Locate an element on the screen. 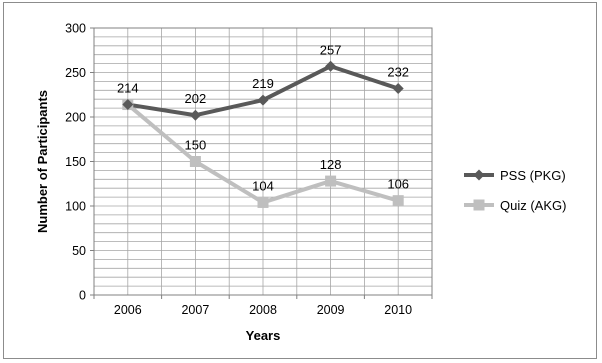 This screenshot has height=363, width=602. data-label: 106 is located at coordinates (398, 184).